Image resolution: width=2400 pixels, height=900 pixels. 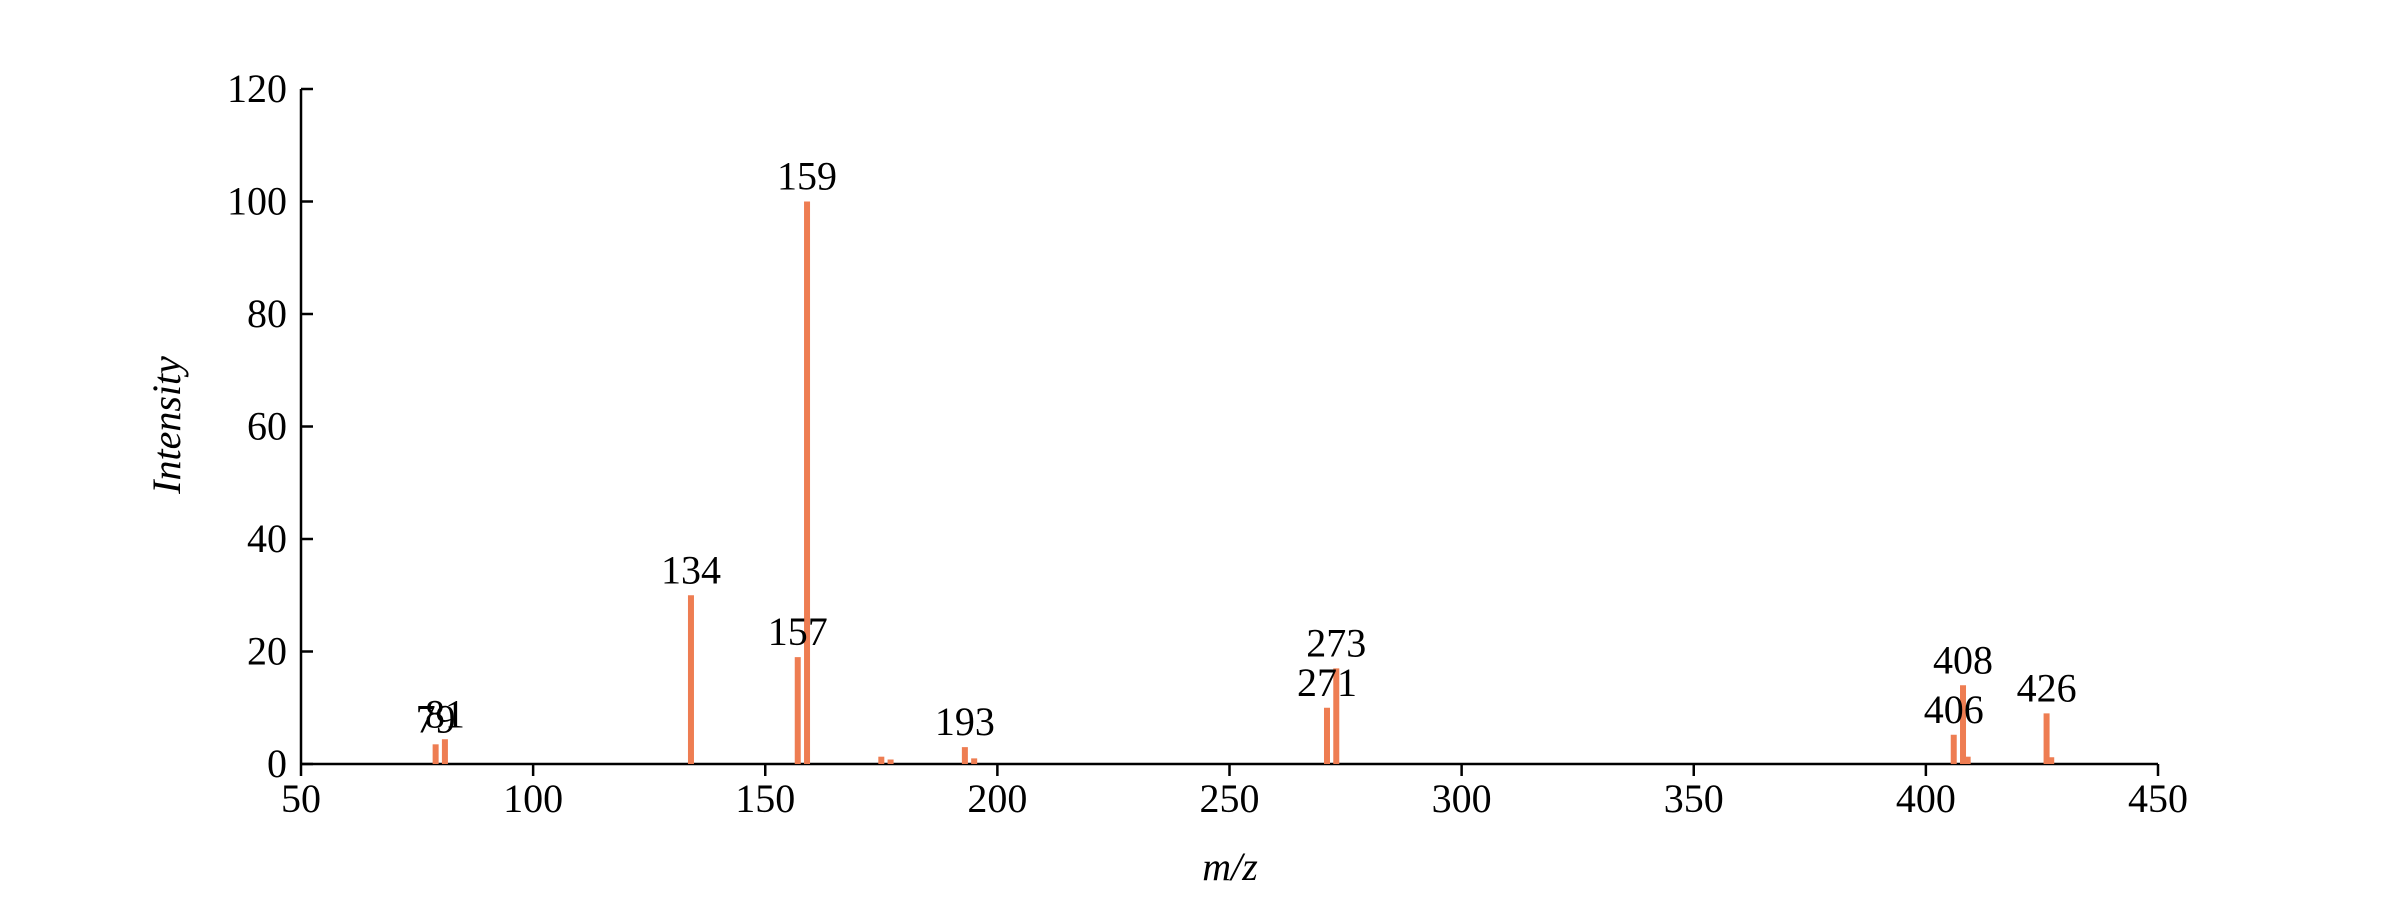 I want to click on x-tick-label: 150, so click(x=765, y=798).